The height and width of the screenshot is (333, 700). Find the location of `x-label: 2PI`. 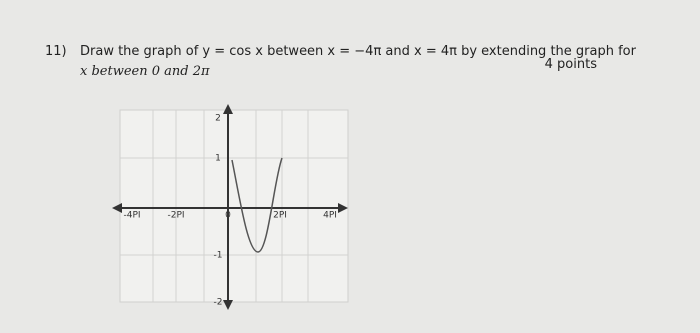

x-label: 2PI is located at coordinates (280, 216).